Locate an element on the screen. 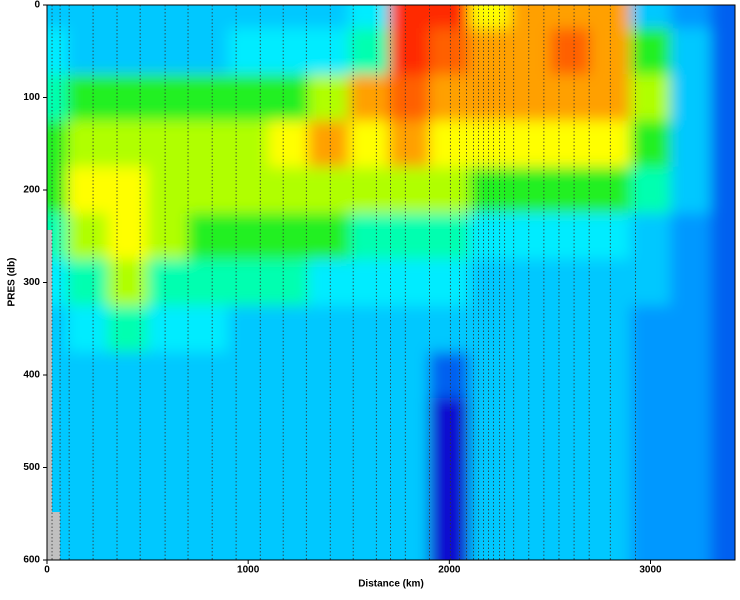 This screenshot has width=740, height=600. y-tick-label: 0 is located at coordinates (37, 5).